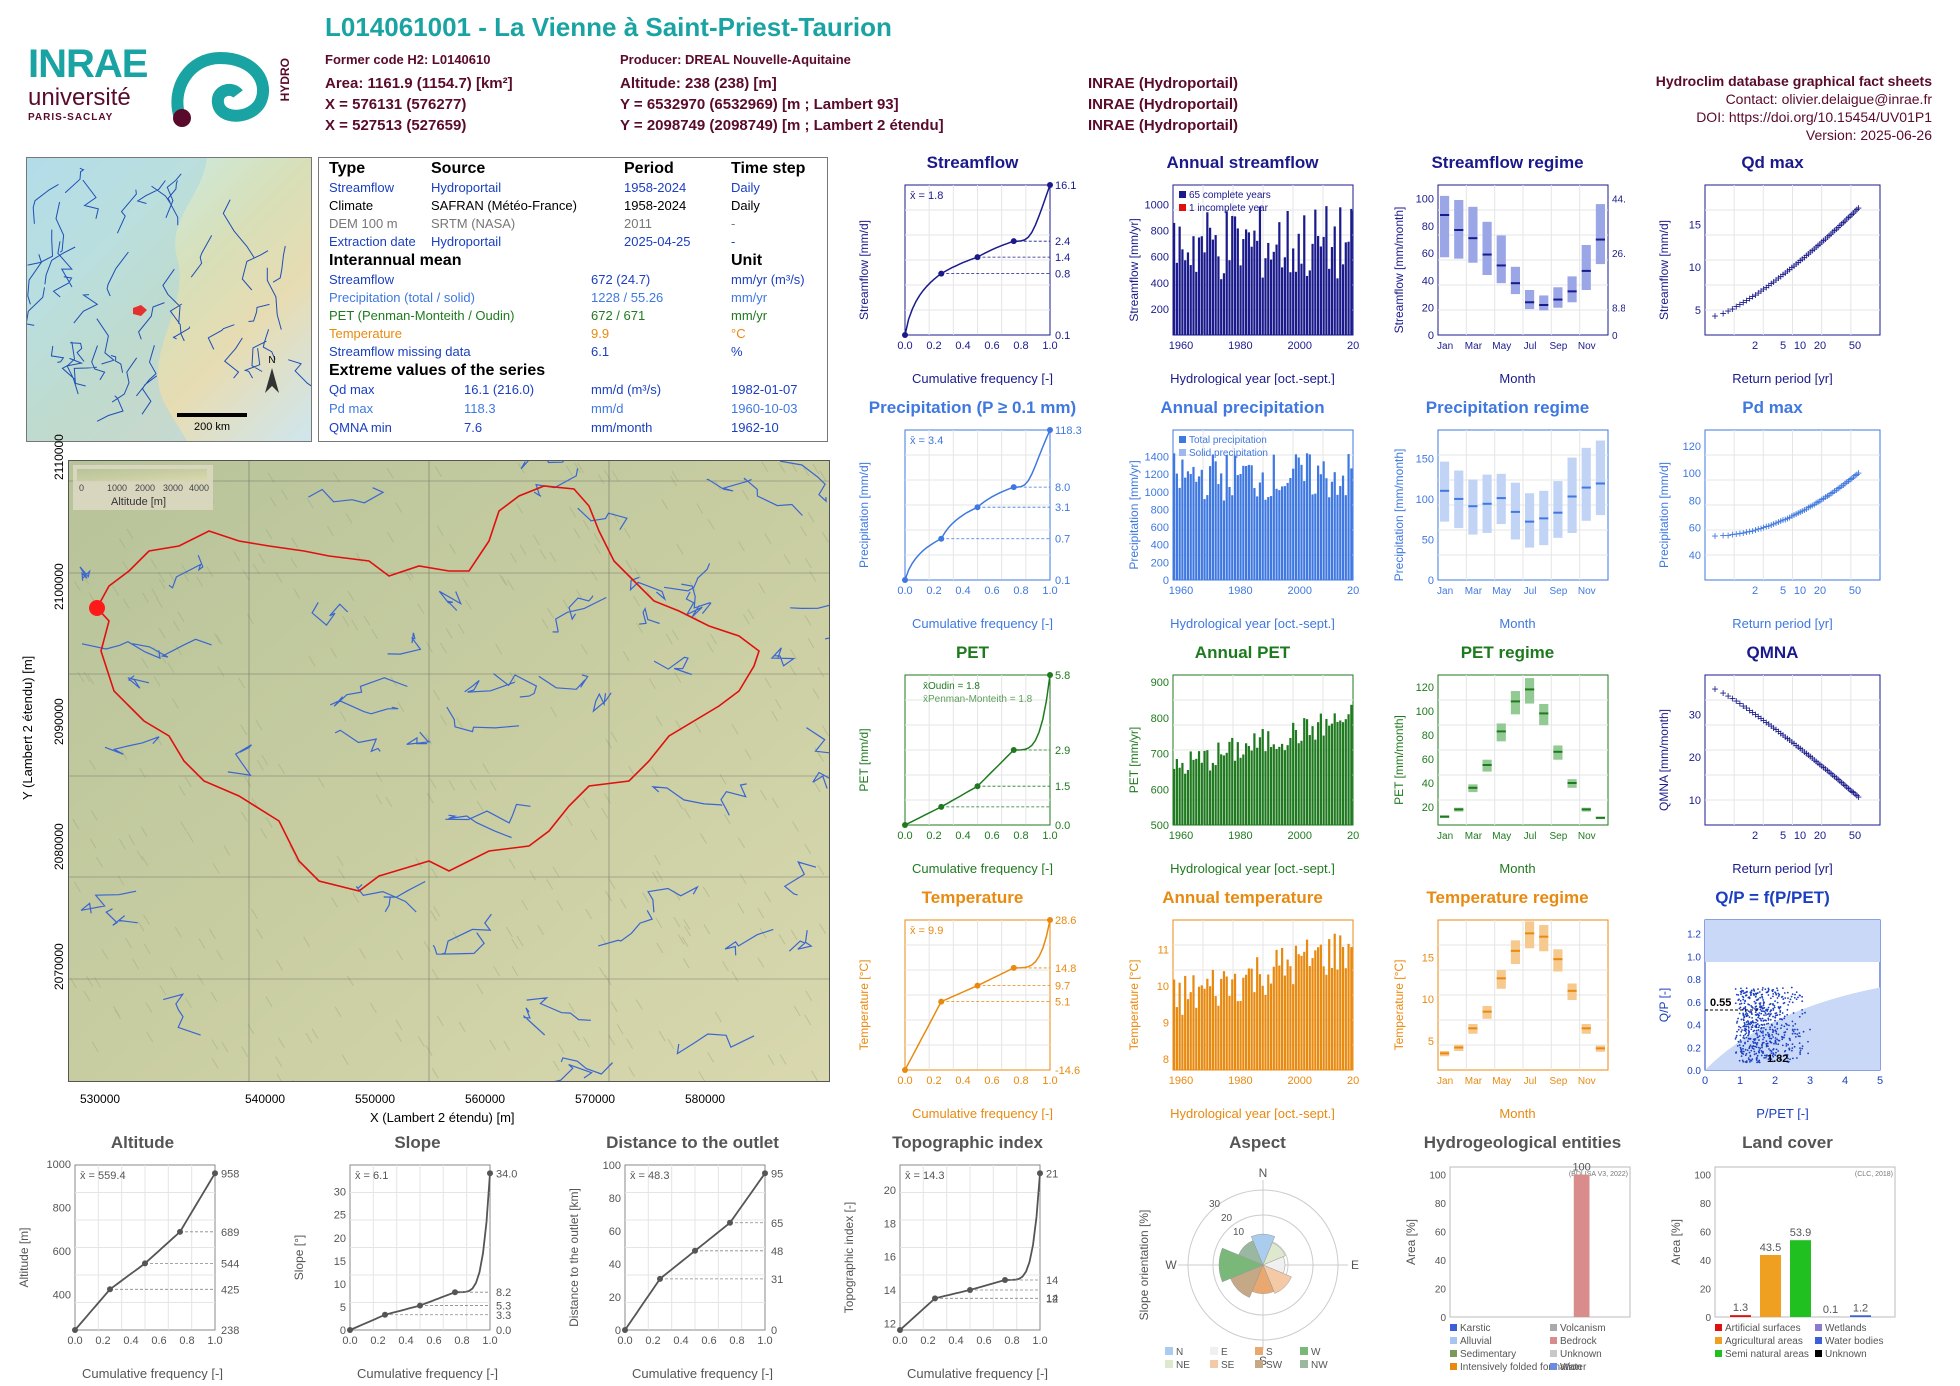 This screenshot has height=1386, width=1960. Describe the element at coordinates (1800, 1278) in the screenshot. I see `bar` at that location.